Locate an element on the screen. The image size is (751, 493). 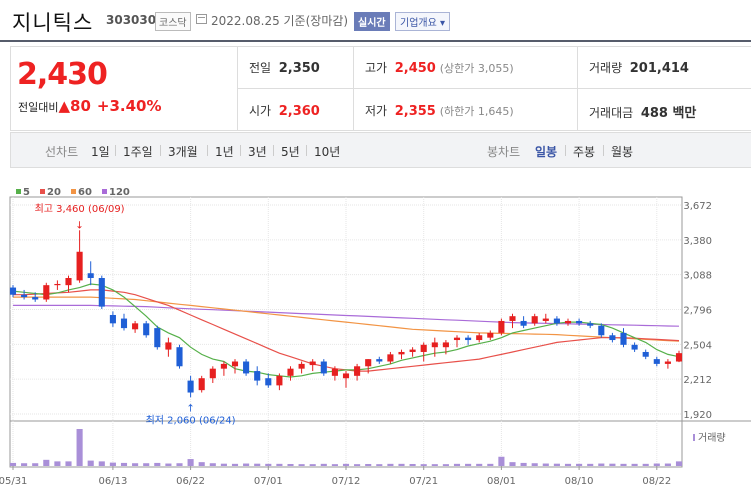
candle-daily: 일봉 is located at coordinates (546, 152).